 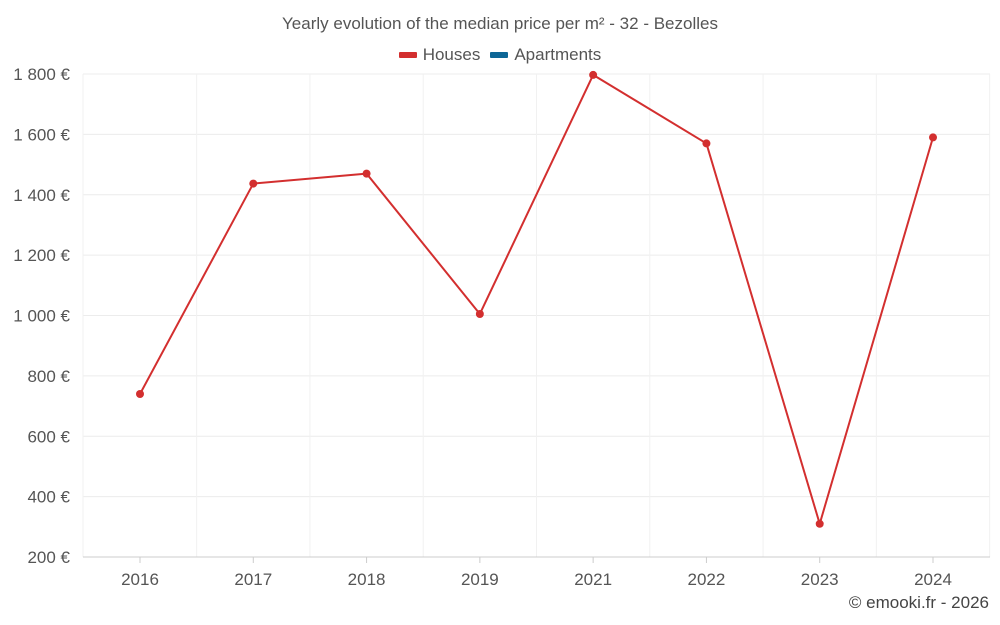 I want to click on legend-item-houses: Houses, so click(x=439, y=55).